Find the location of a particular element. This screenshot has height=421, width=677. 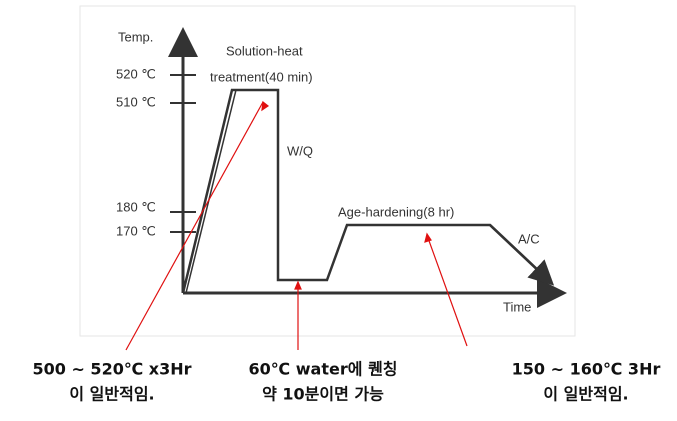

tick-label: 520 ℃ is located at coordinates (136, 73).